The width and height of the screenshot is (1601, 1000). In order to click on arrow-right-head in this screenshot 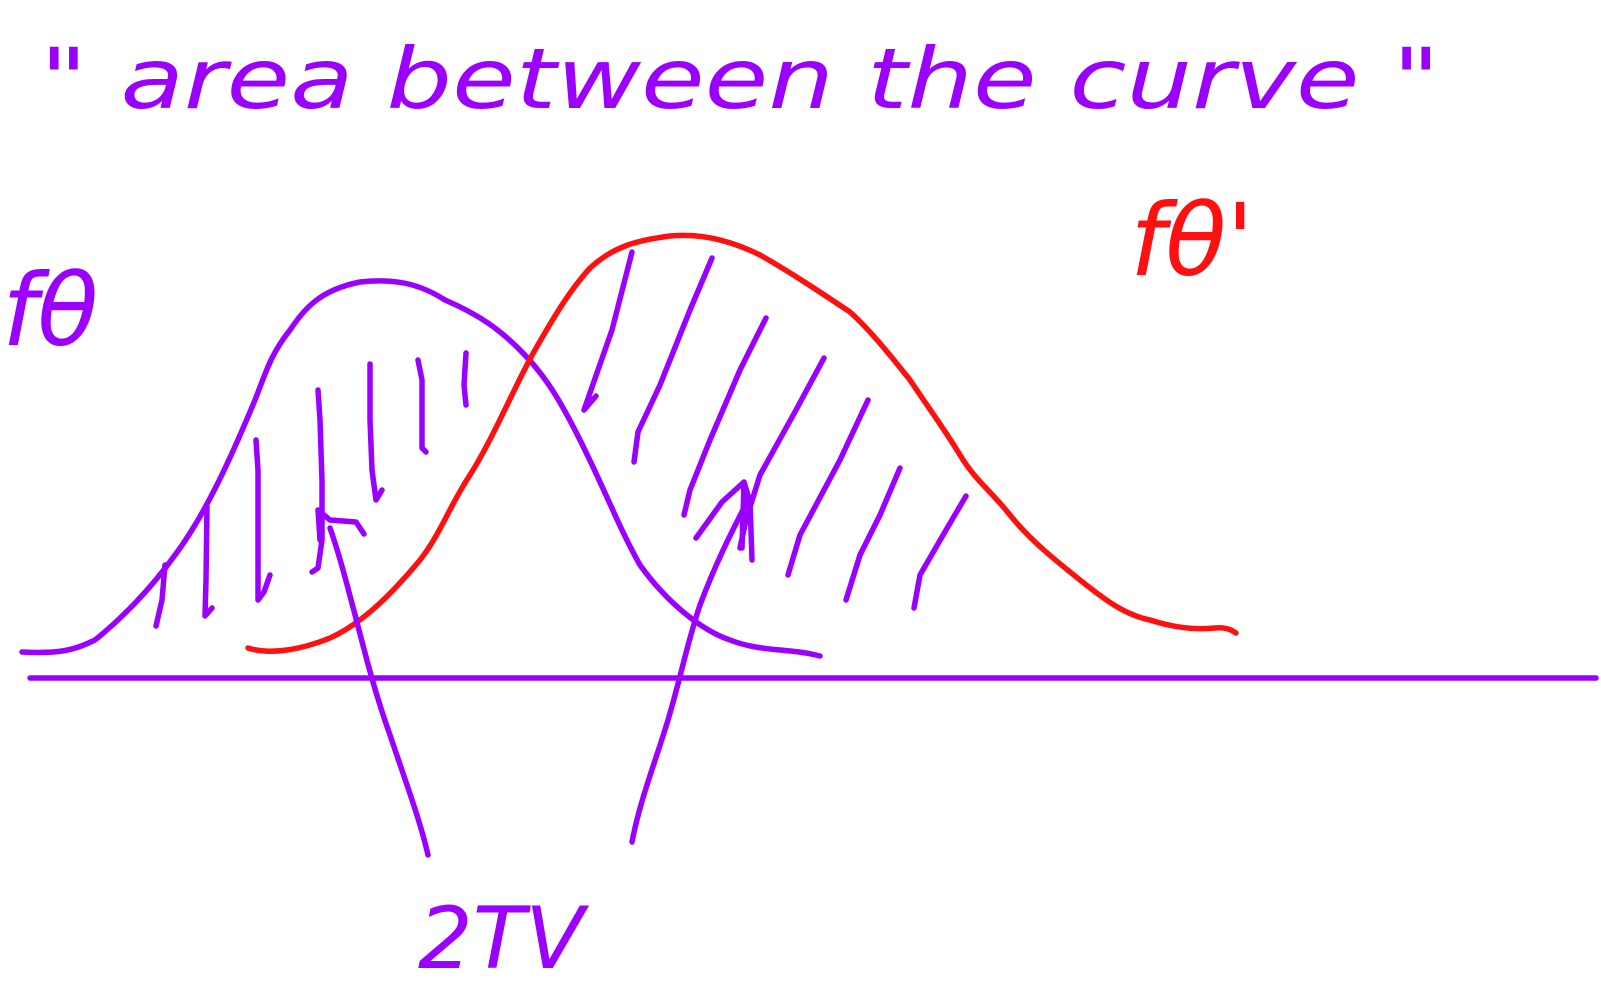, I will do `click(724, 521)`.